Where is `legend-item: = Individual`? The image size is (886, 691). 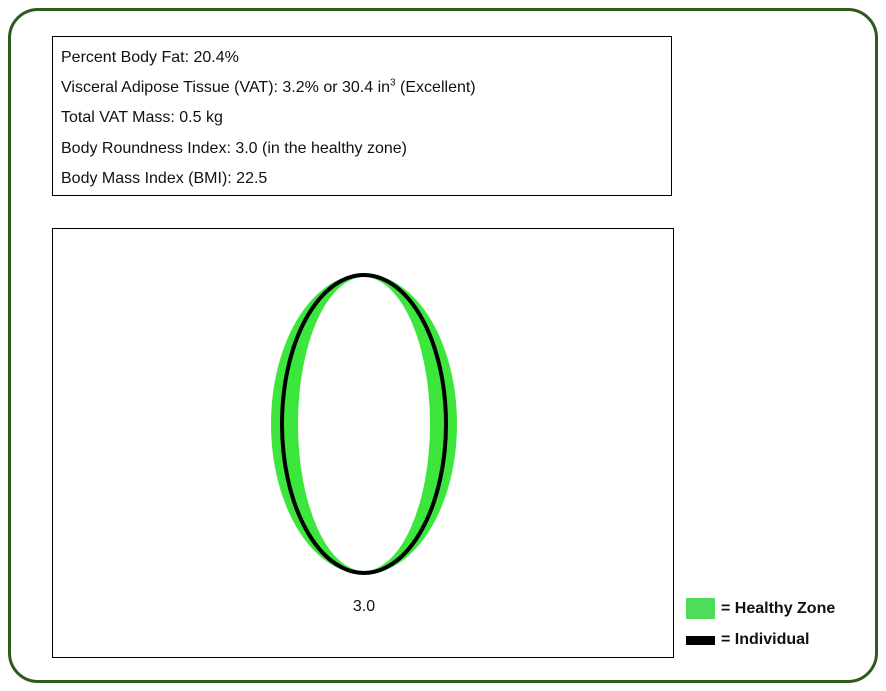
legend-item: = Individual is located at coordinates (747, 640).